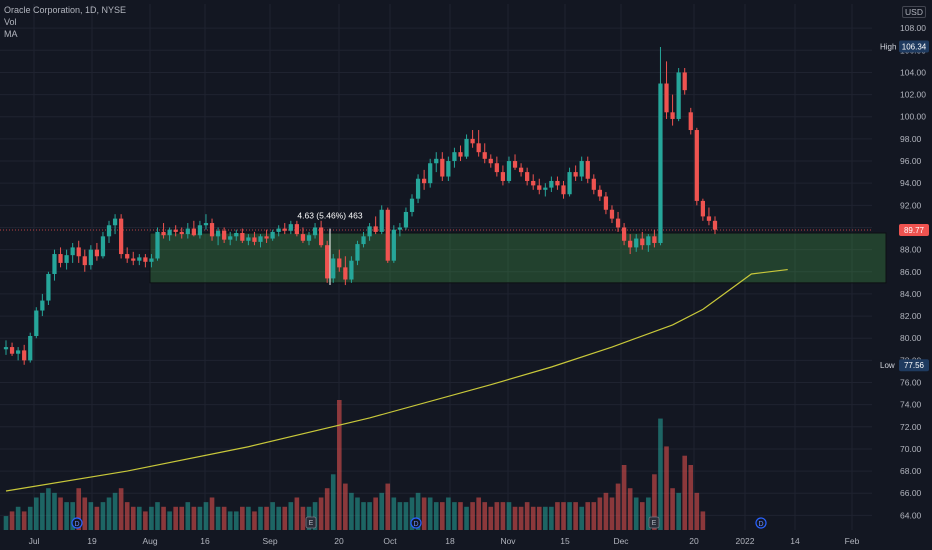 The width and height of the screenshot is (932, 550). What do you see at coordinates (911, 338) in the screenshot?
I see `y-tick-label: 80.00` at bounding box center [911, 338].